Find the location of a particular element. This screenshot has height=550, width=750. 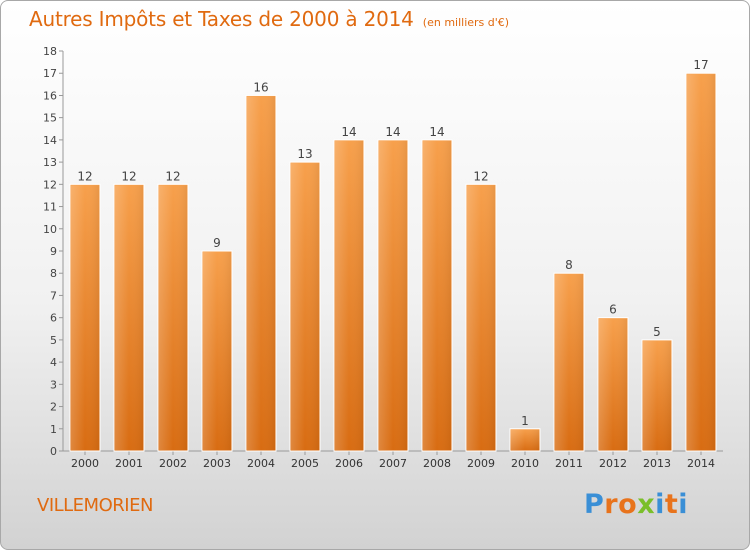

y-tick-label: 3 is located at coordinates (53, 384).